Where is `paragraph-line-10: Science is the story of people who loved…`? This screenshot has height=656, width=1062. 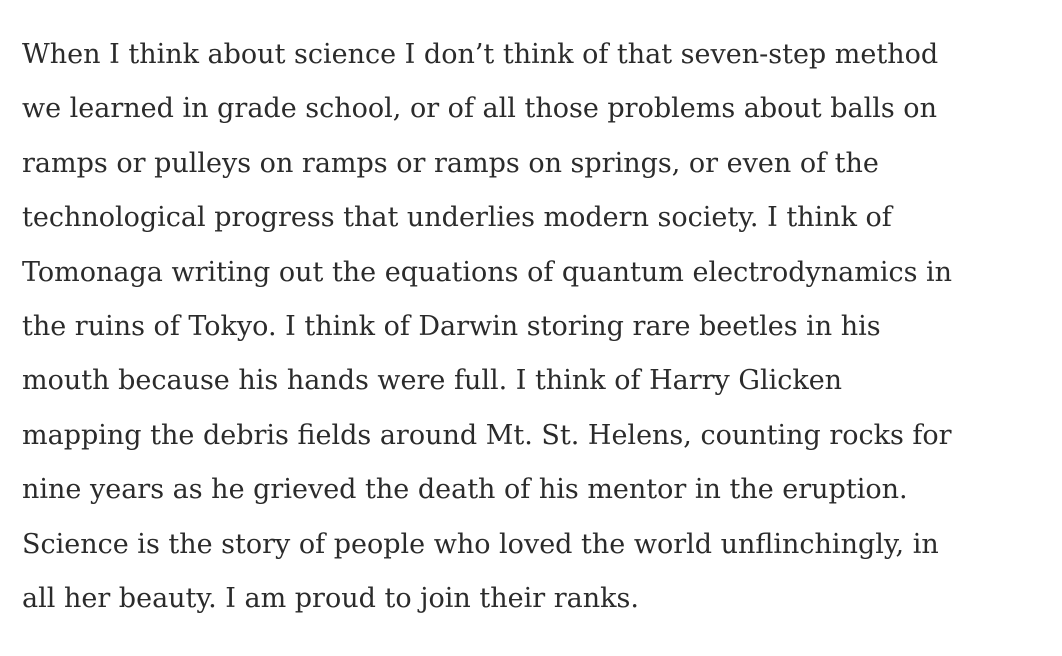
paragraph-line-10: Science is the story of people who loved… is located at coordinates (480, 544).